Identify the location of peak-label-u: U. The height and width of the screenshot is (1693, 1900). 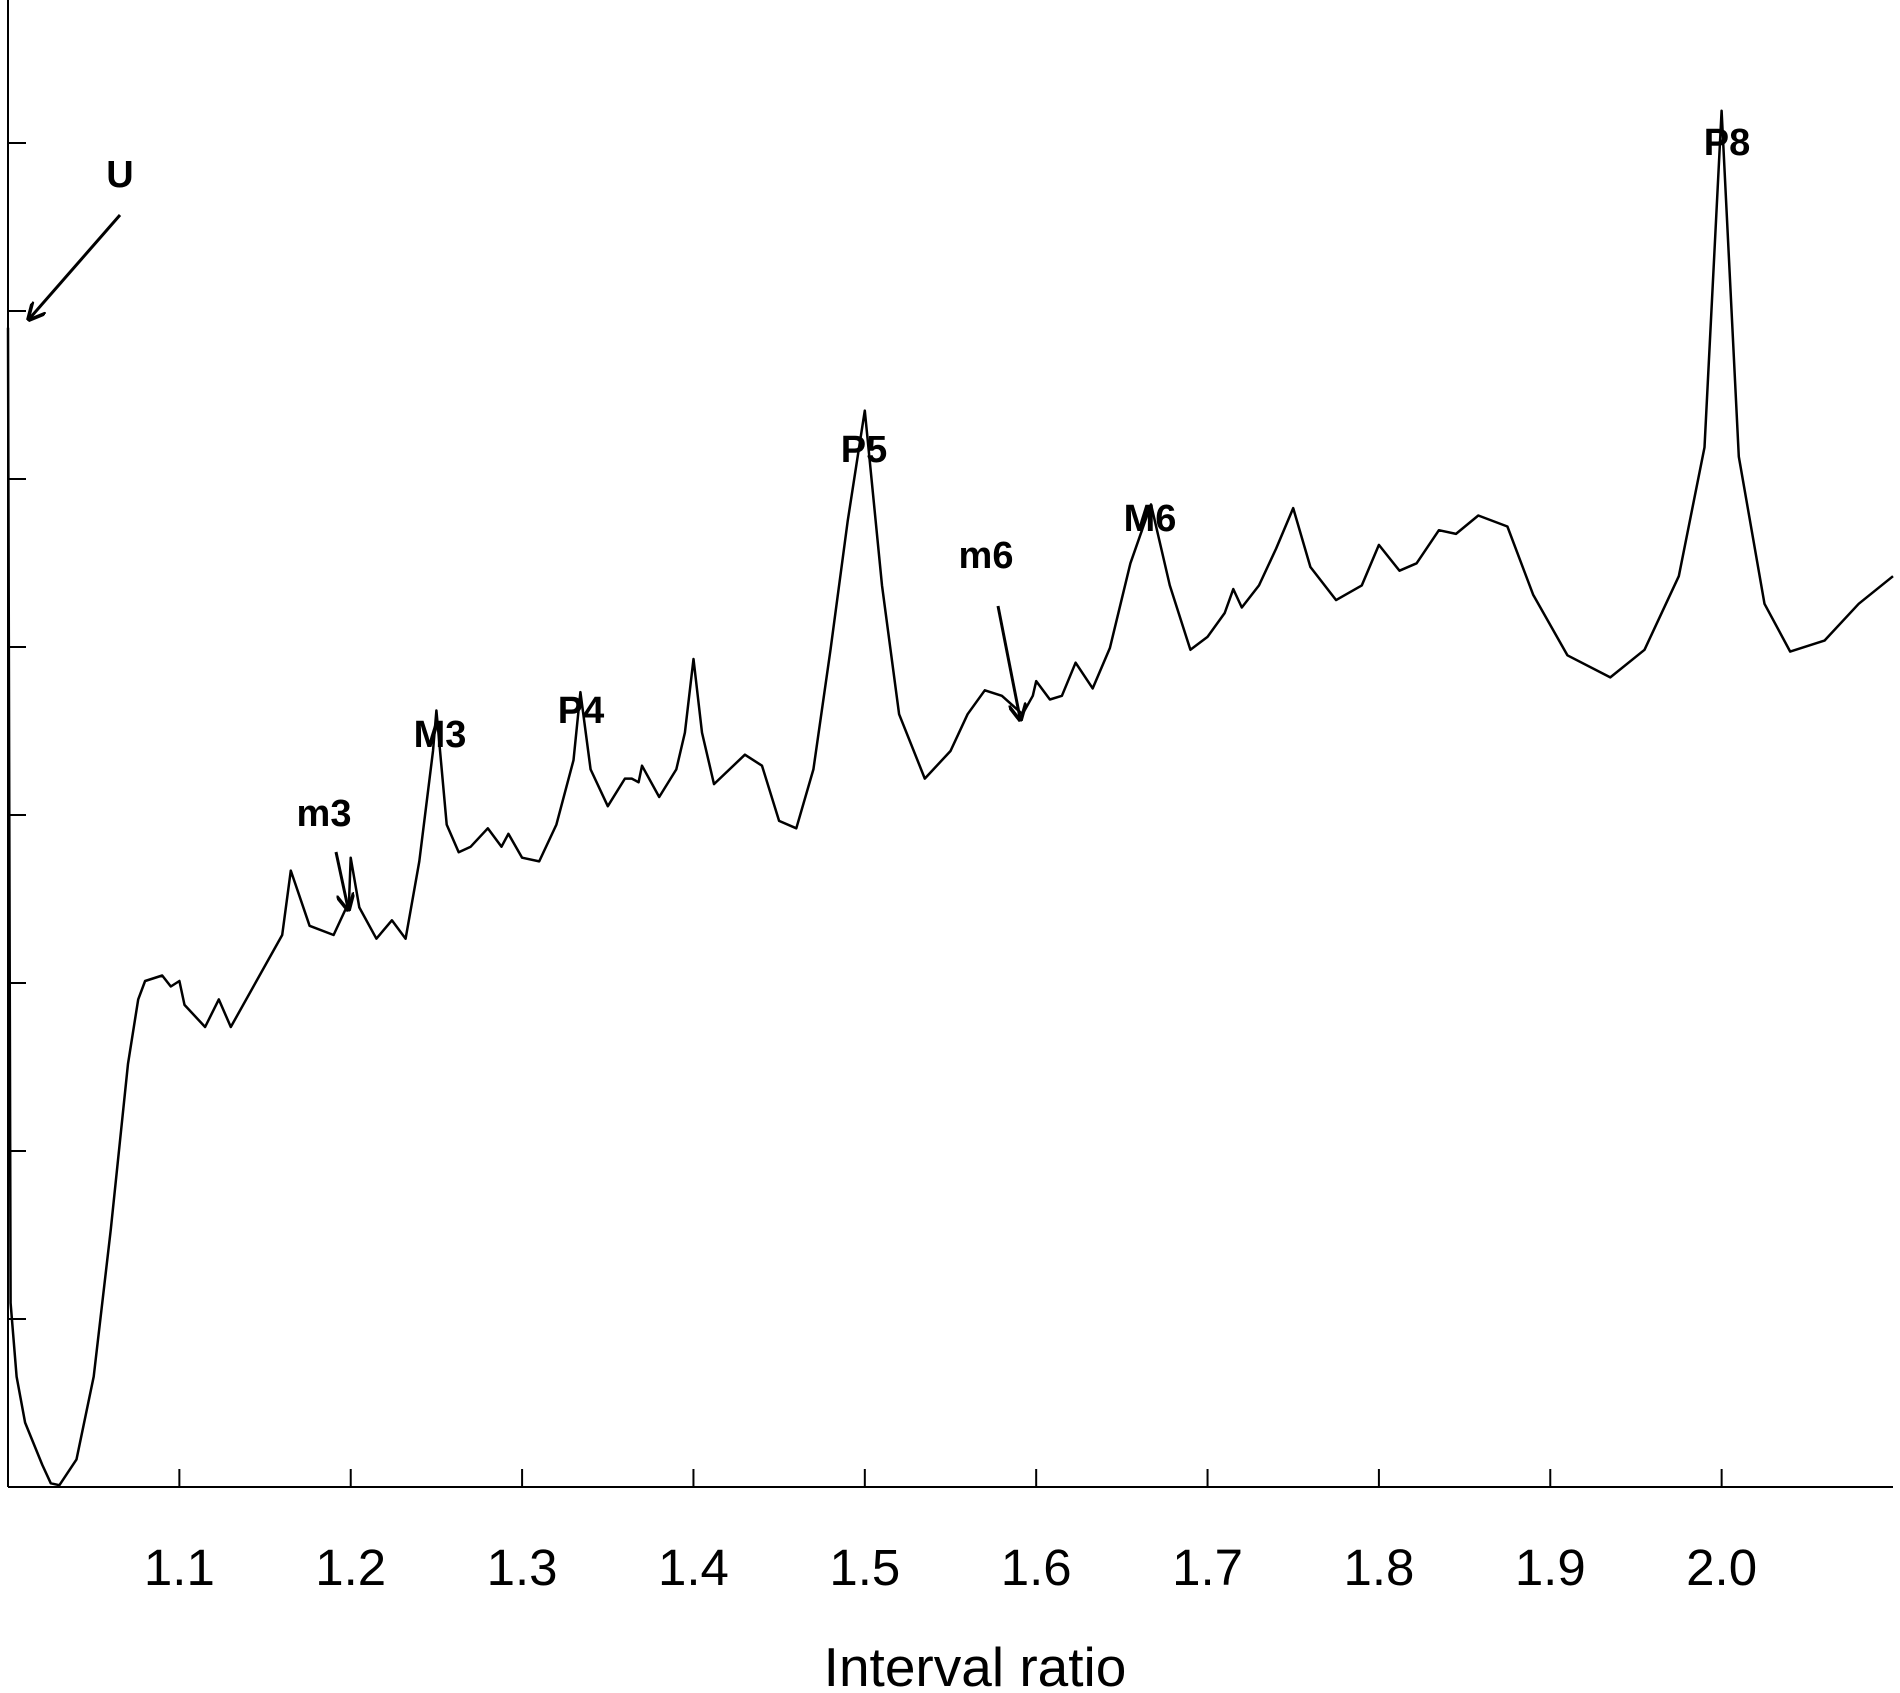
(119, 175).